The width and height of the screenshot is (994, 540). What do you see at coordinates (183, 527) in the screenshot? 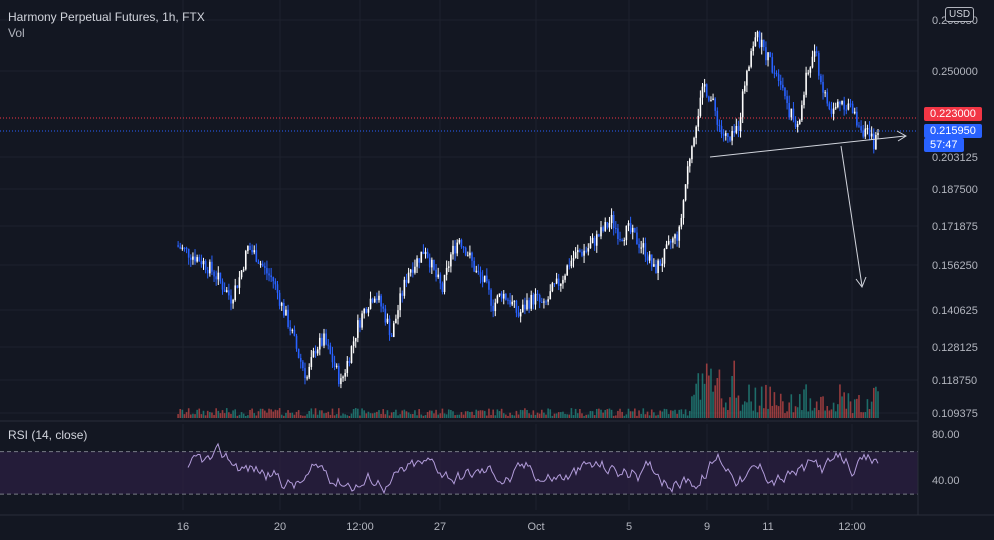
I see `x-tick-label: 16` at bounding box center [183, 527].